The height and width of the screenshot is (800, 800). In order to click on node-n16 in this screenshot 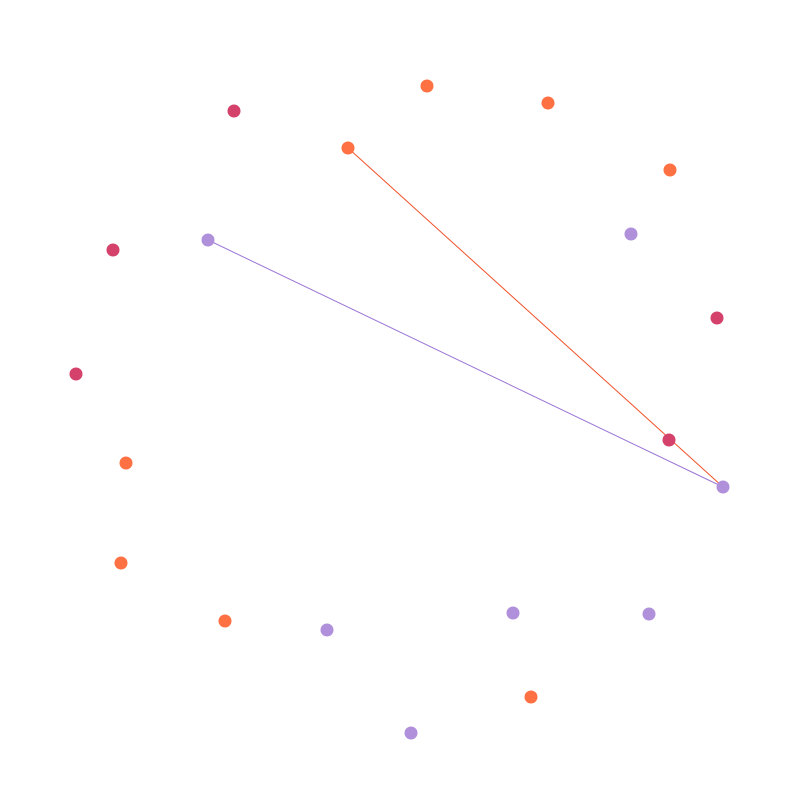, I will do `click(126, 463)`.